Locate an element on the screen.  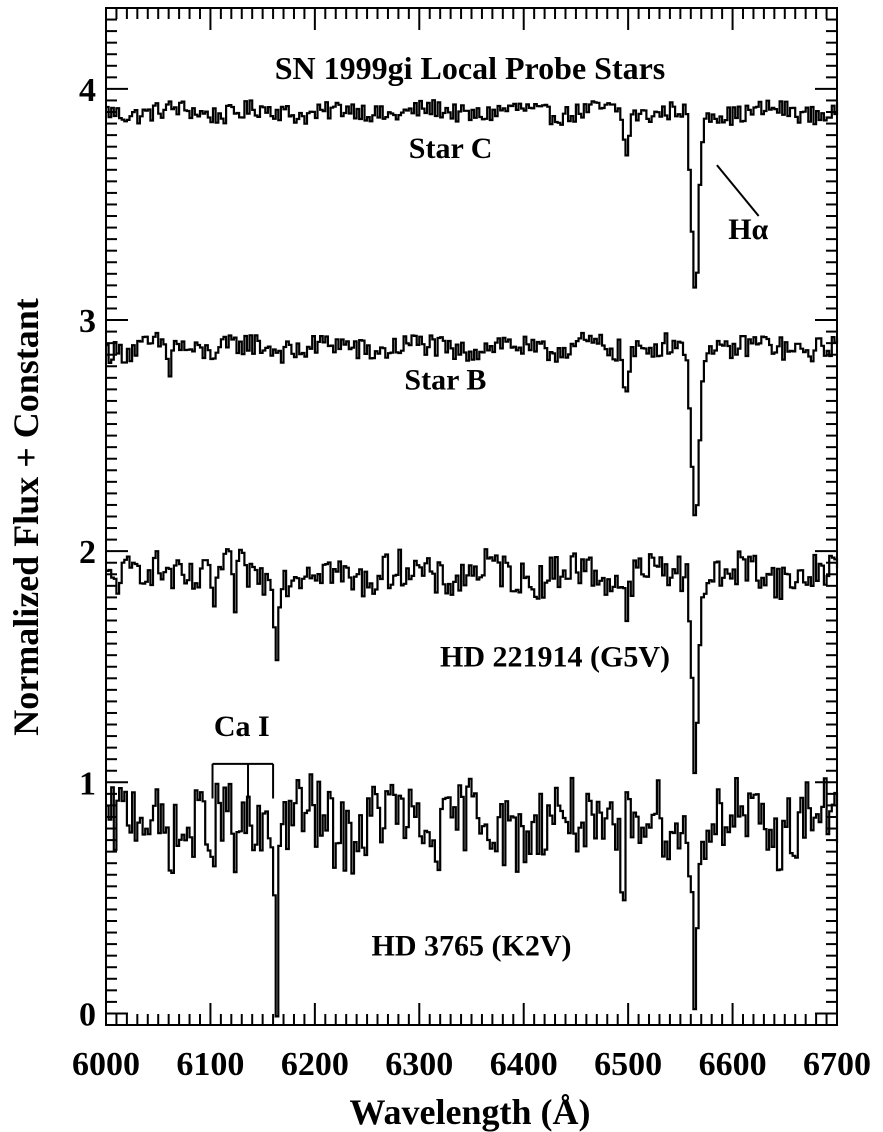
y-axis-title: Normalized Flux + Constant is located at coordinates (26, 517).